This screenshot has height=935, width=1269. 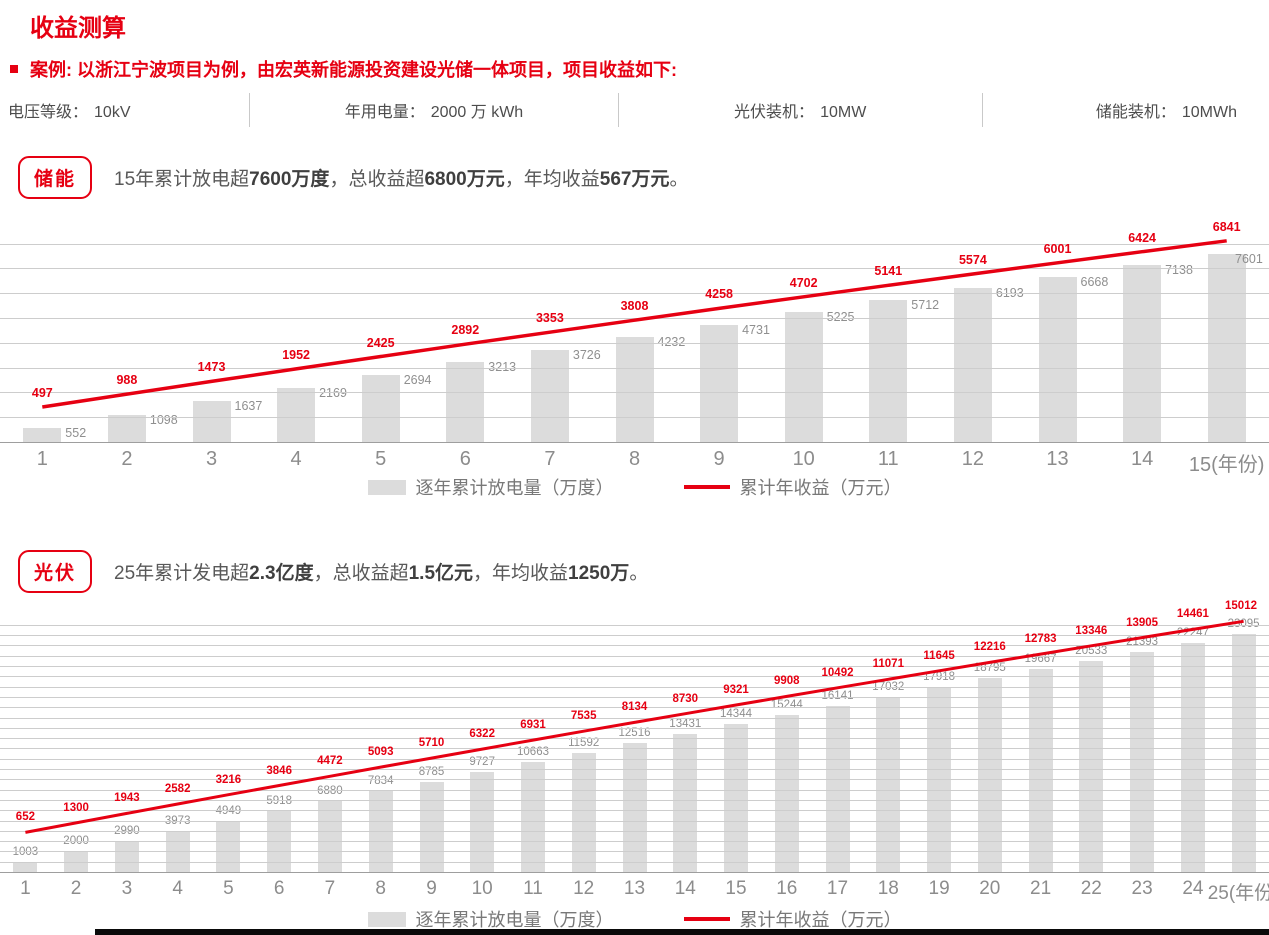 I want to click on x-tick-label: 1, so click(x=25, y=888).